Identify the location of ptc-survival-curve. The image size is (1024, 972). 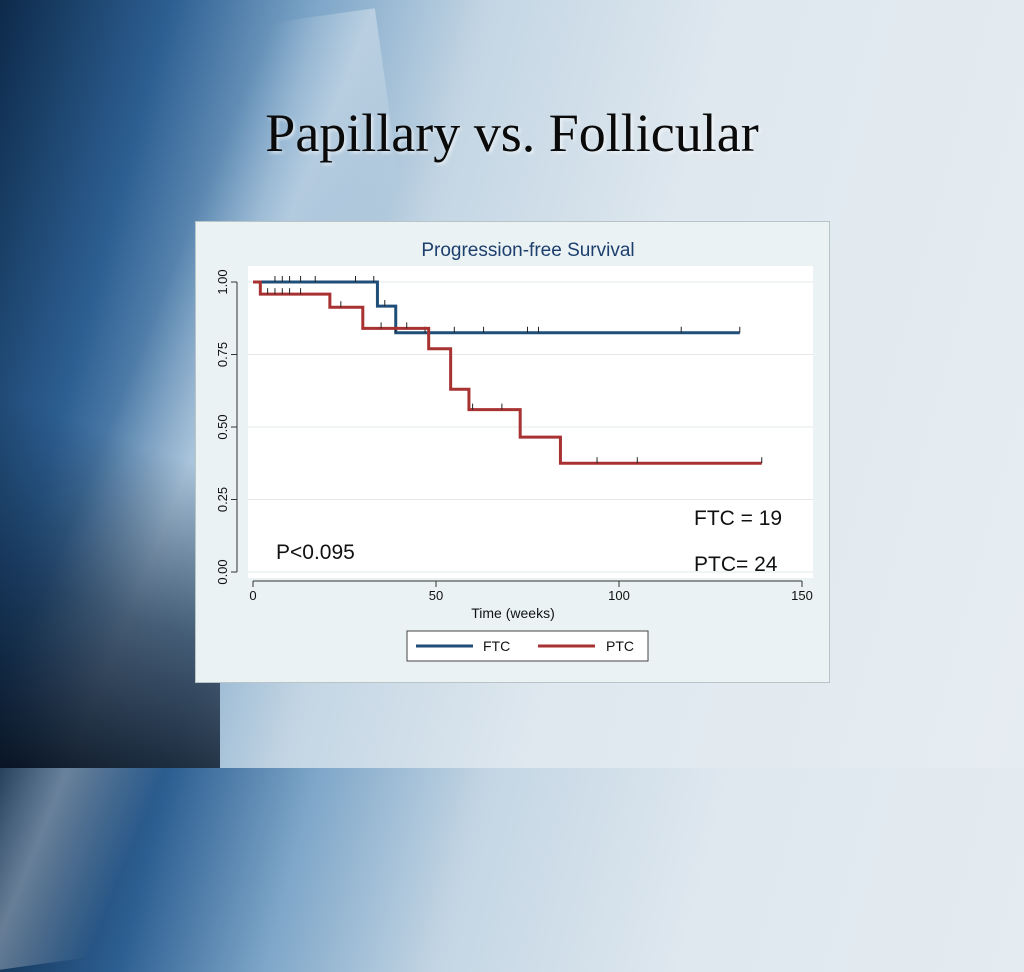
(507, 372).